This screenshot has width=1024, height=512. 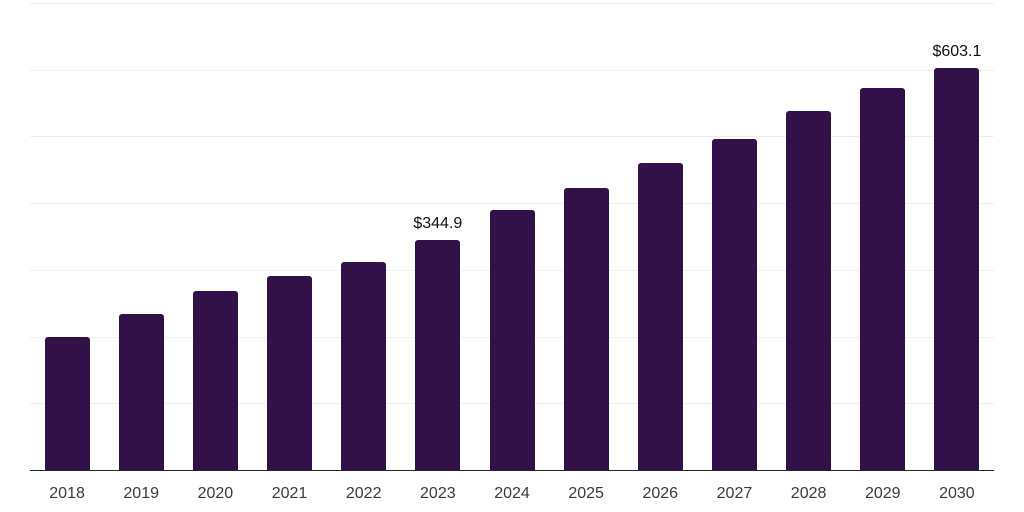 What do you see at coordinates (734, 493) in the screenshot?
I see `x-tick-label-2027: 2027` at bounding box center [734, 493].